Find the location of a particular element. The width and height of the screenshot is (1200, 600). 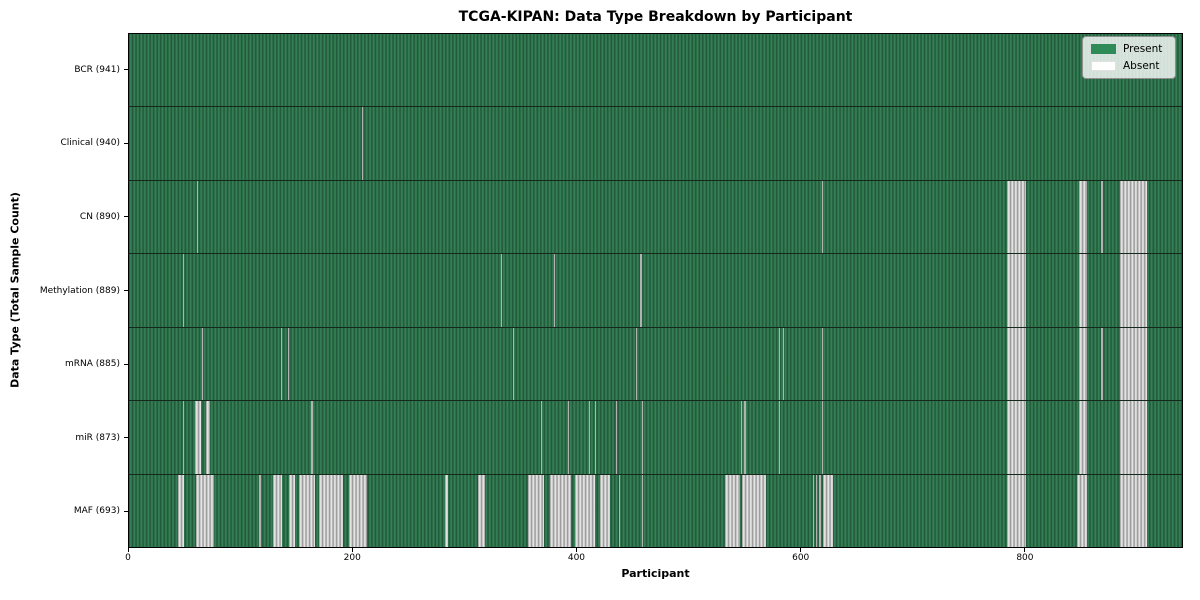

y-tick-label-mir: miR (873) is located at coordinates (97, 437).